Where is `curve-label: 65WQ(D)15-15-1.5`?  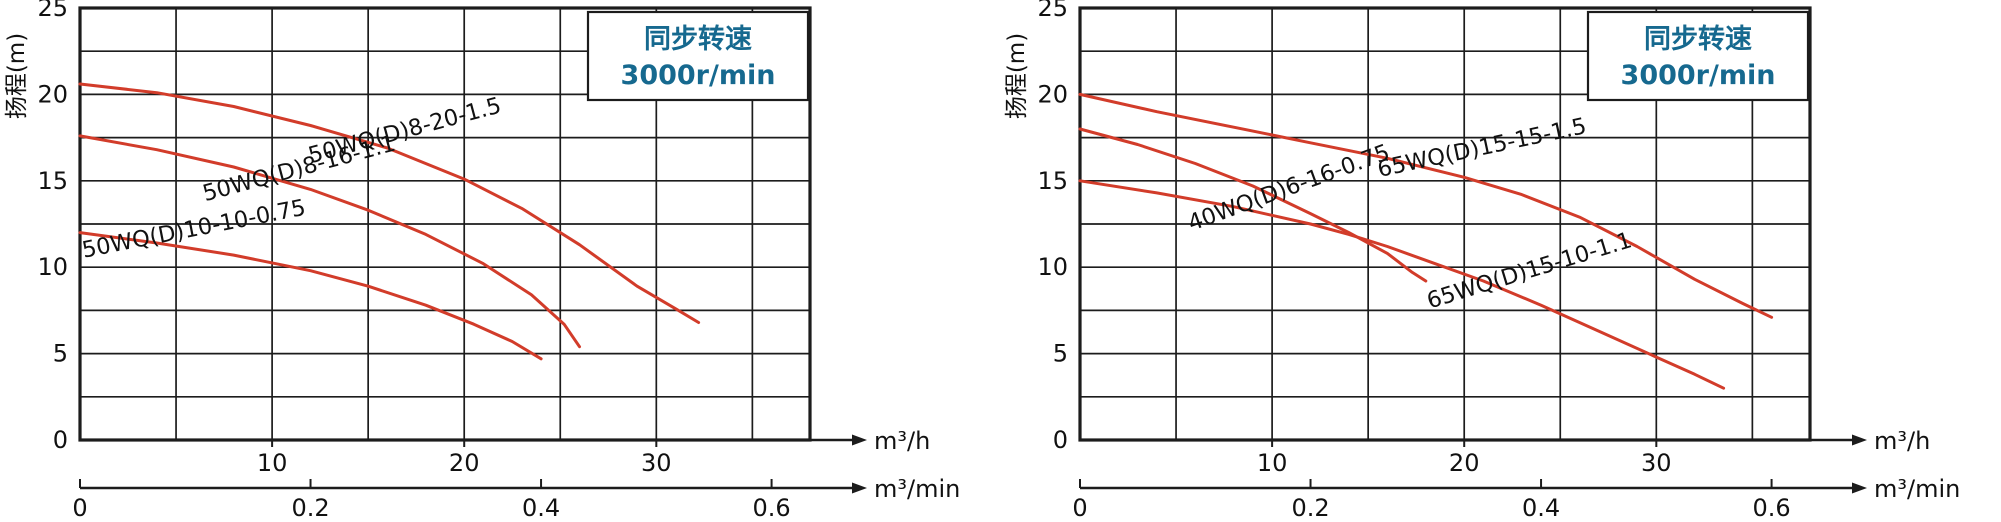
curve-label: 65WQ(D)15-15-1.5 is located at coordinates (1482, 148).